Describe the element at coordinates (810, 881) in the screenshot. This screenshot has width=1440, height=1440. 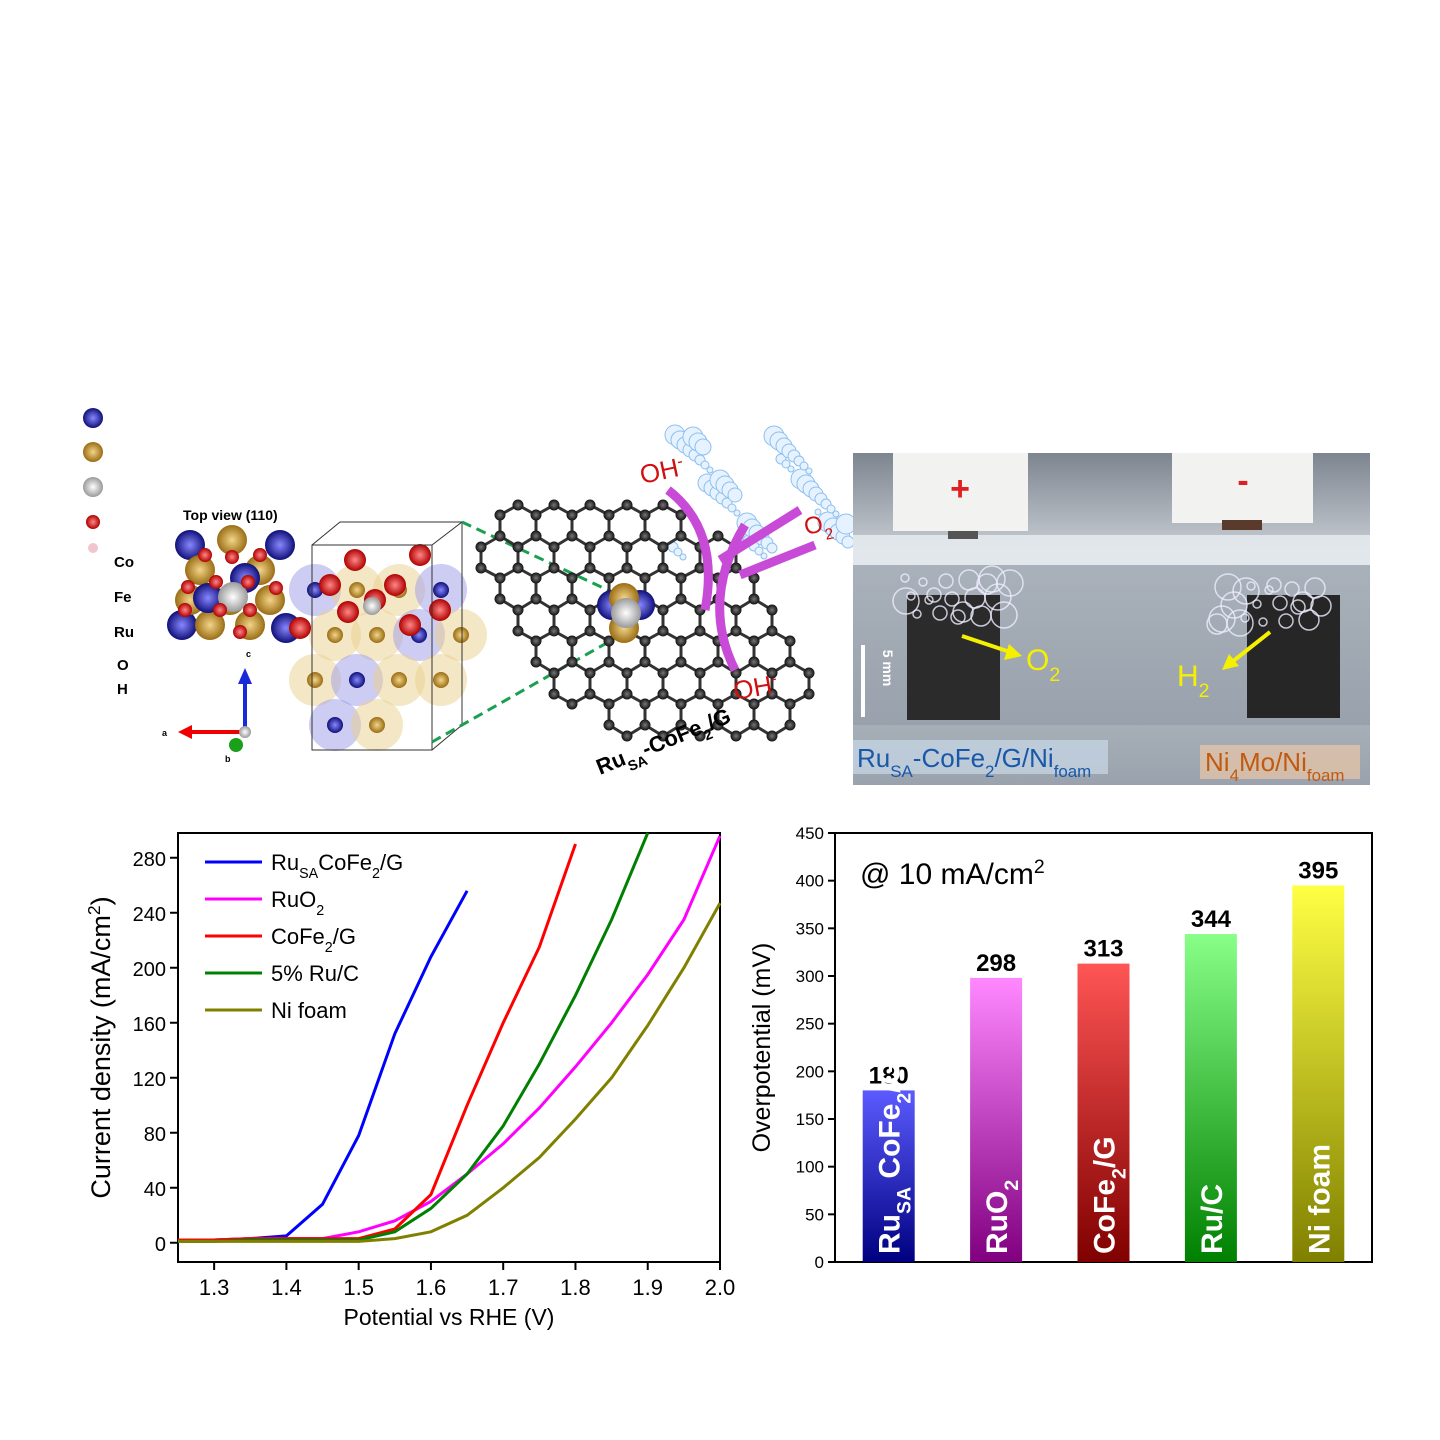
I see `y-tick-label: 400` at that location.